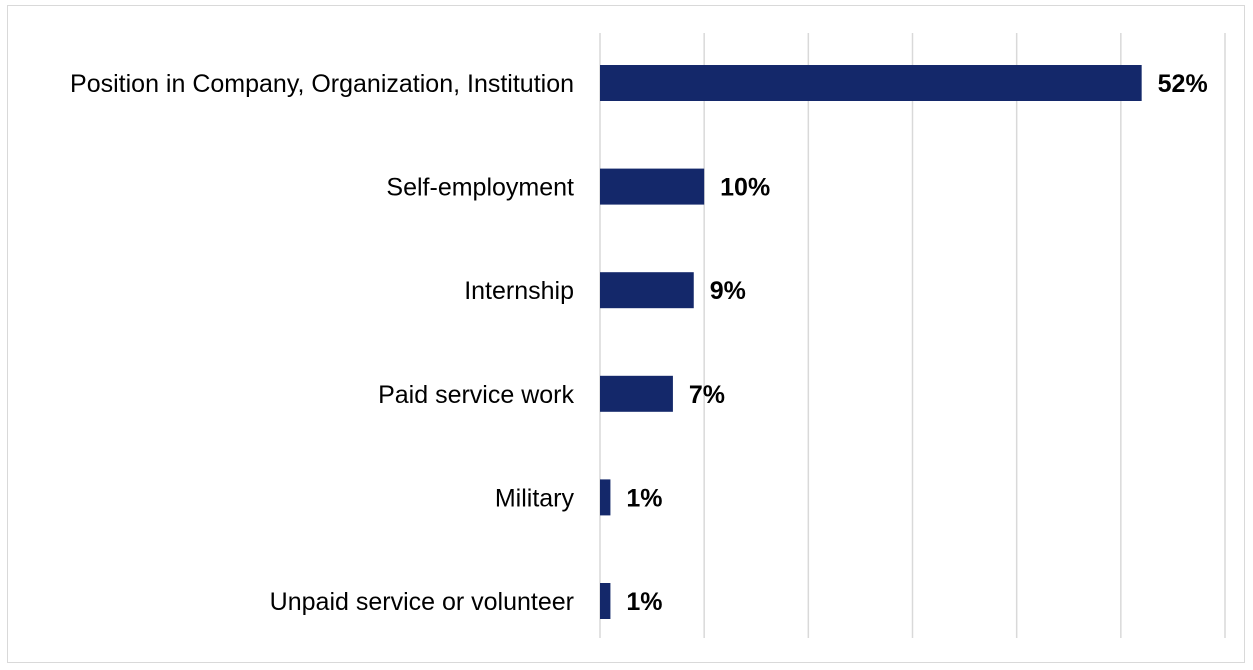 The height and width of the screenshot is (670, 1253). I want to click on category-label: Military, so click(535, 498).